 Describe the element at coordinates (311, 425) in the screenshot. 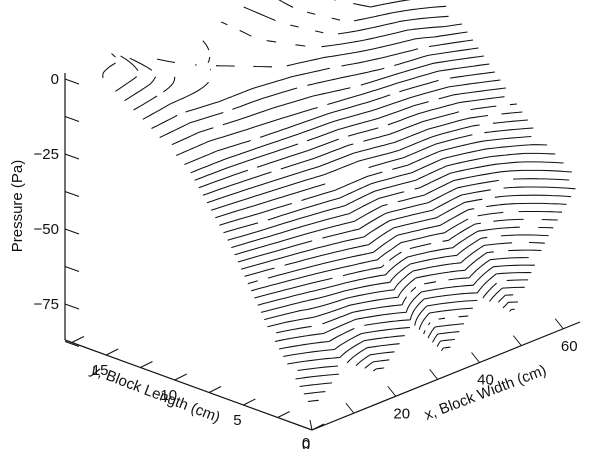

I see `x-origin-tick-mark` at that location.